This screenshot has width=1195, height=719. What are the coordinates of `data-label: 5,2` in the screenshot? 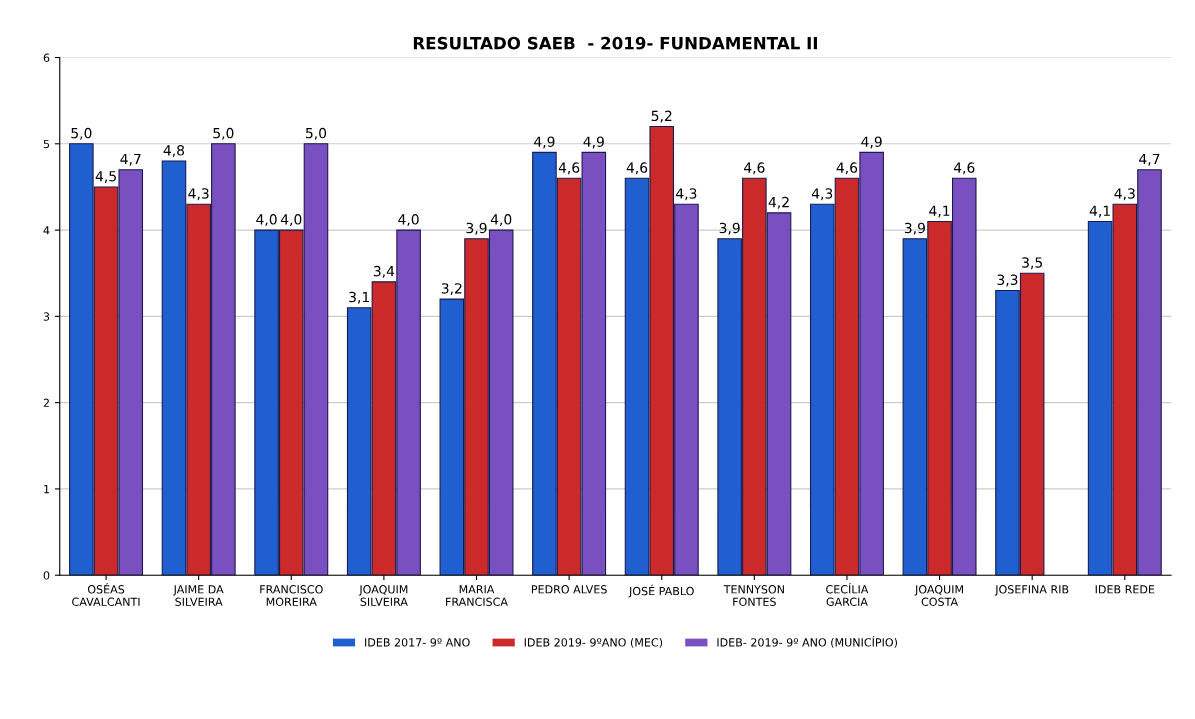 It's located at (661, 116).